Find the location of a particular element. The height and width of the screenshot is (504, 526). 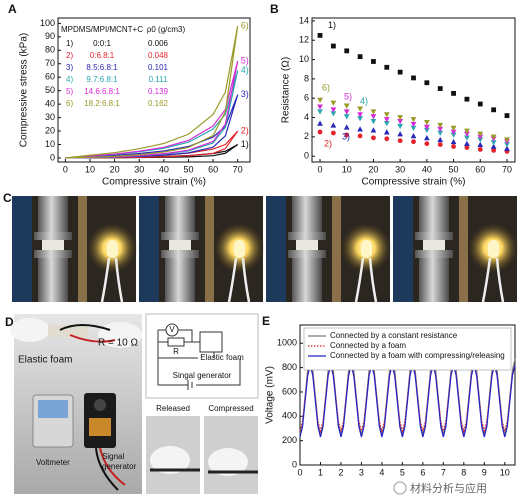

series-label: 3) is located at coordinates (346, 137).